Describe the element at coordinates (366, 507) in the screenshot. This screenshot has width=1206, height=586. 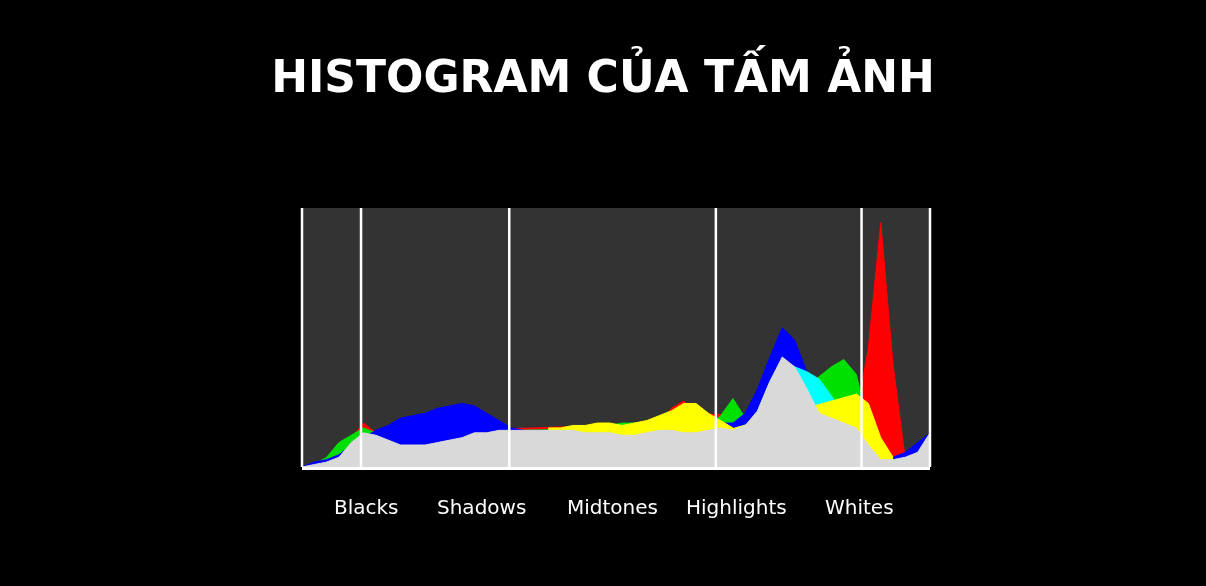
I see `text: Blacks` at that location.